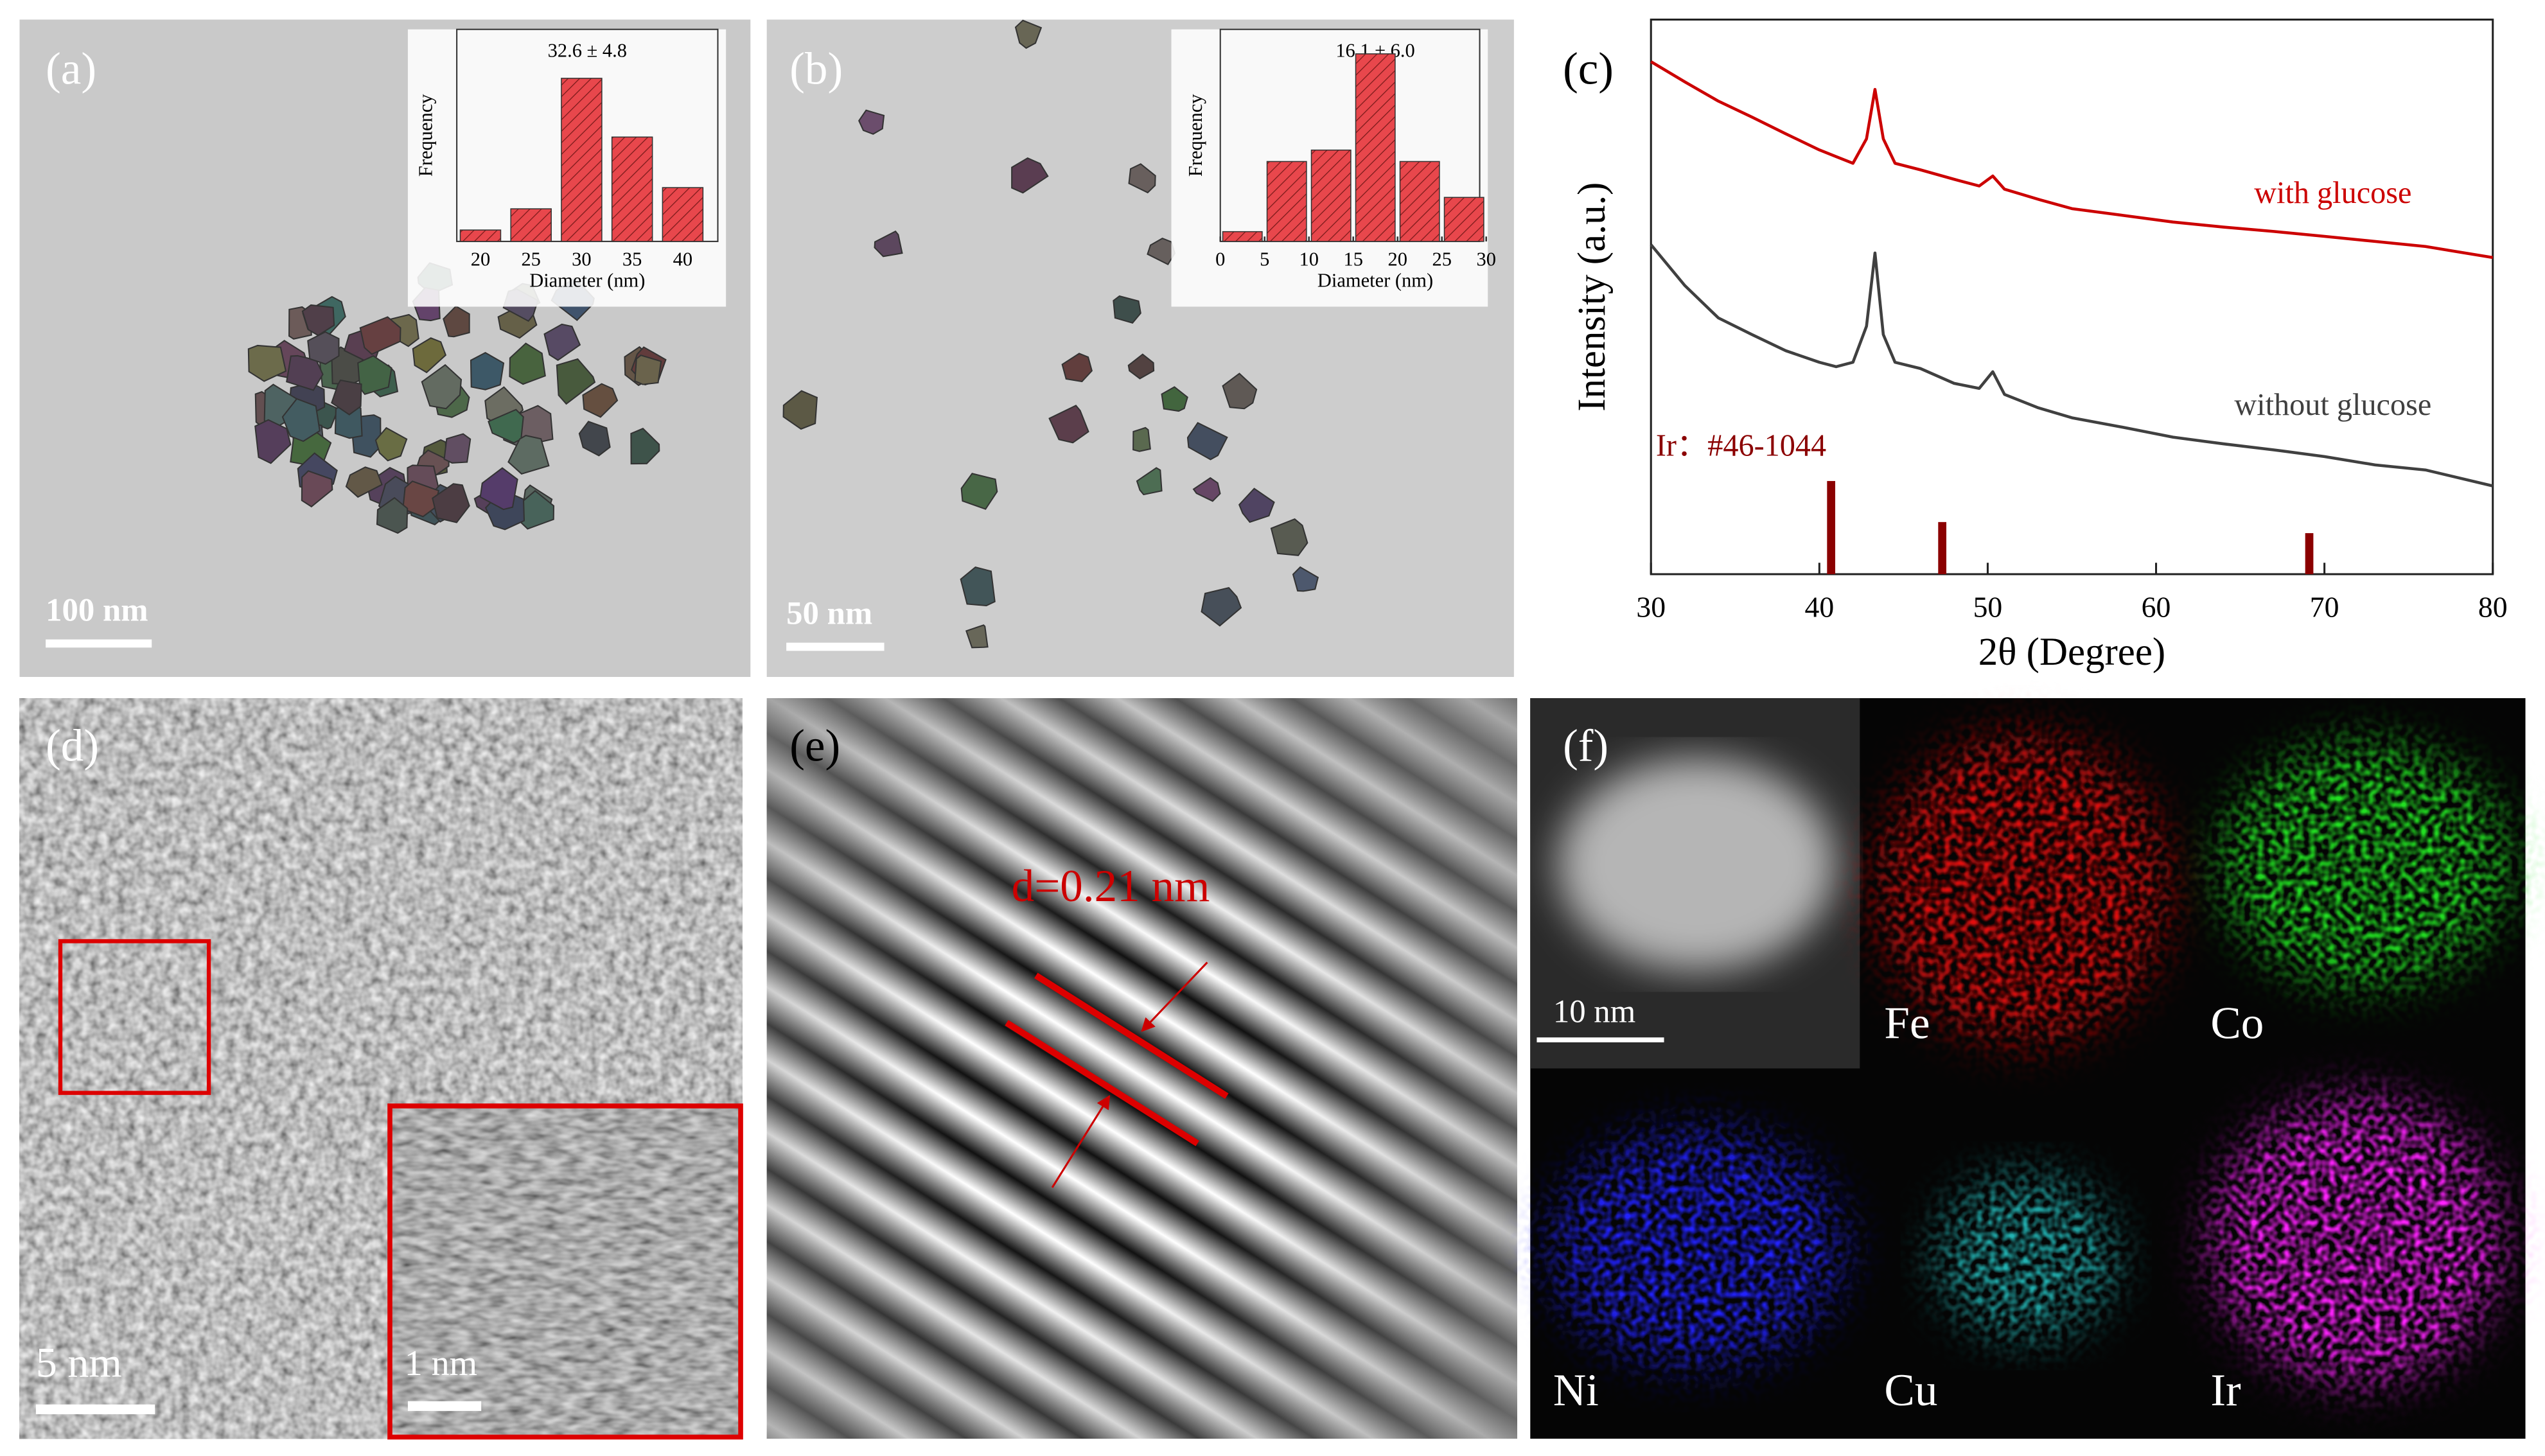 The height and width of the screenshot is (1456, 2545). I want to click on scale-bar-label: 1 nm, so click(441, 1363).